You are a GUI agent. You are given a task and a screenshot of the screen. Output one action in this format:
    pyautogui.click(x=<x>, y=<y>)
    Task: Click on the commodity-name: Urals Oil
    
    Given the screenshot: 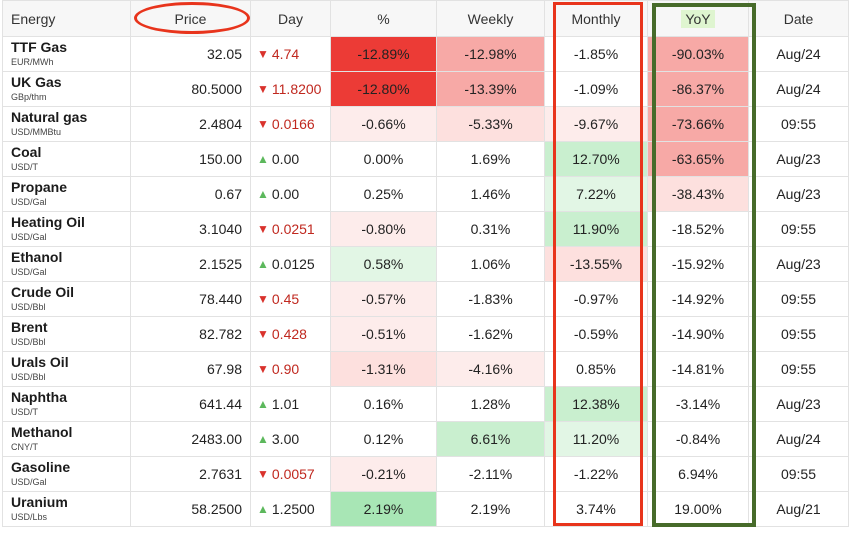 What is the action you would take?
    pyautogui.click(x=40, y=362)
    